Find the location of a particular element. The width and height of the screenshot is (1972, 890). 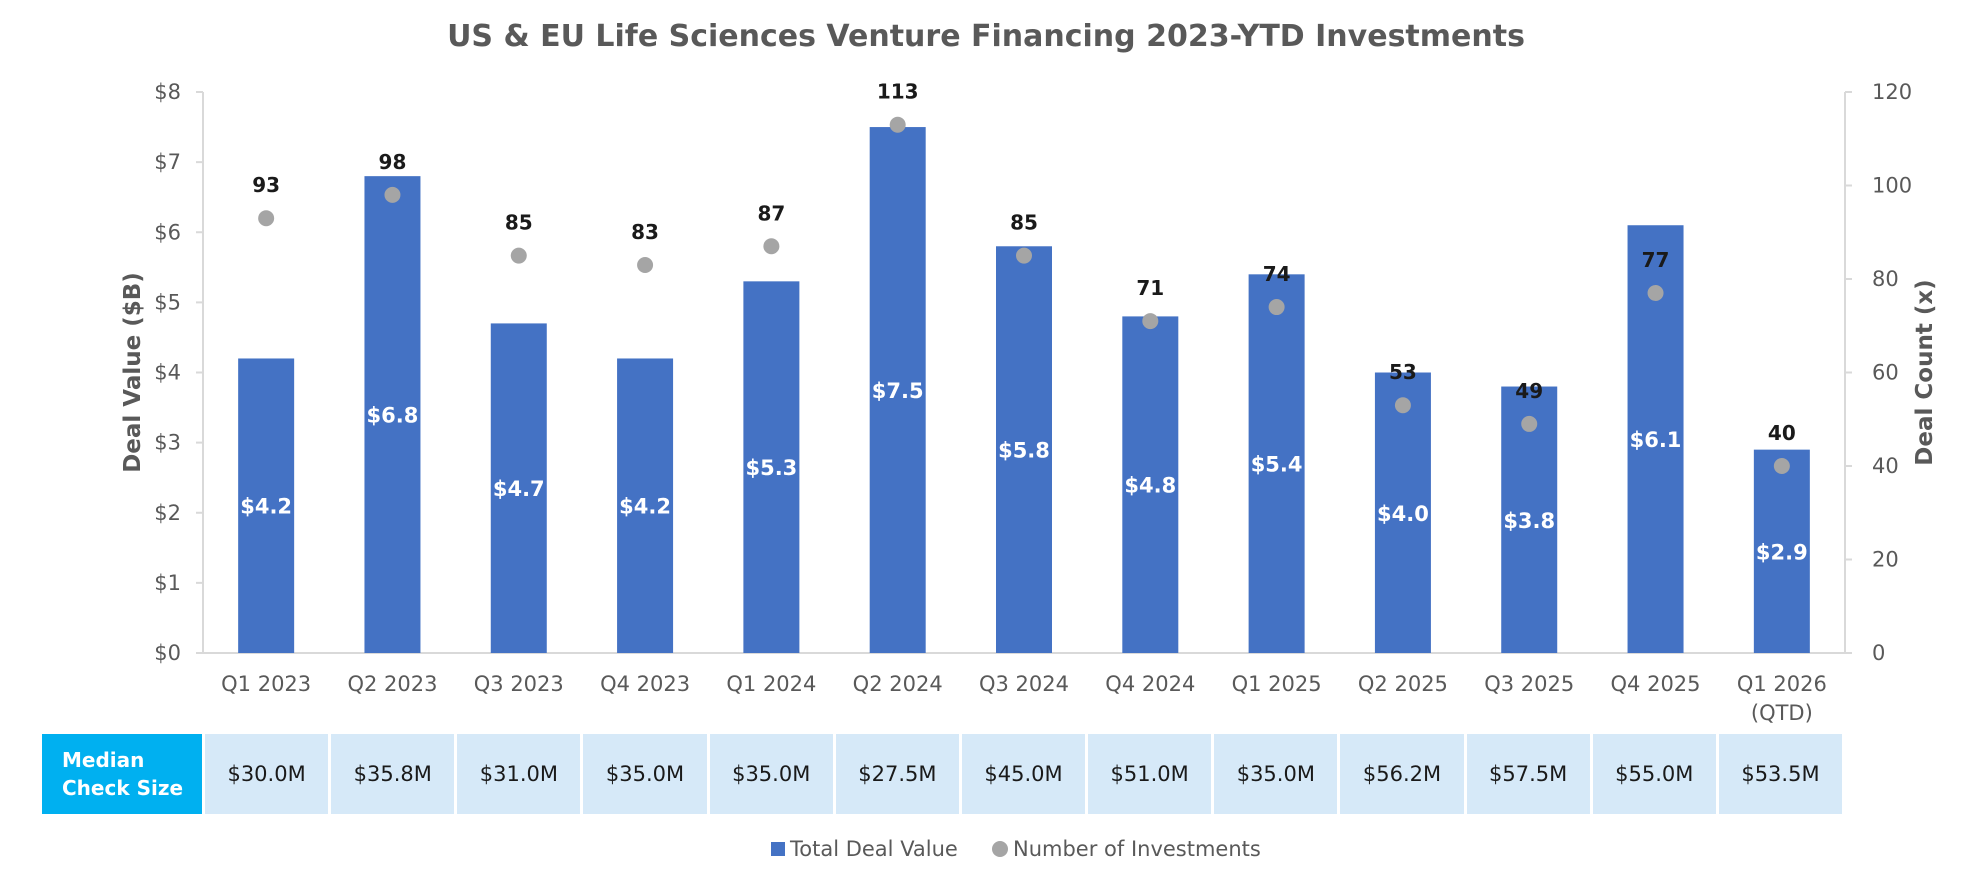

bar-value-label: $4.8 is located at coordinates (1150, 486).